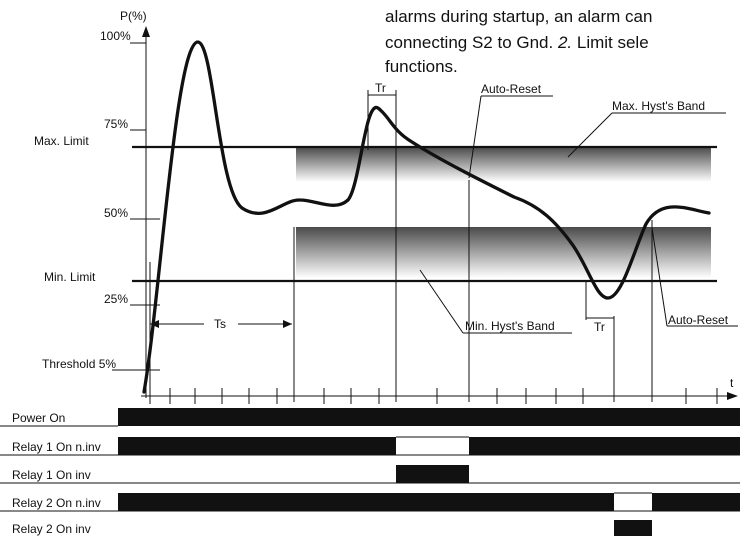 The image size is (740, 536). I want to click on tick-100: 100%, so click(115, 36).